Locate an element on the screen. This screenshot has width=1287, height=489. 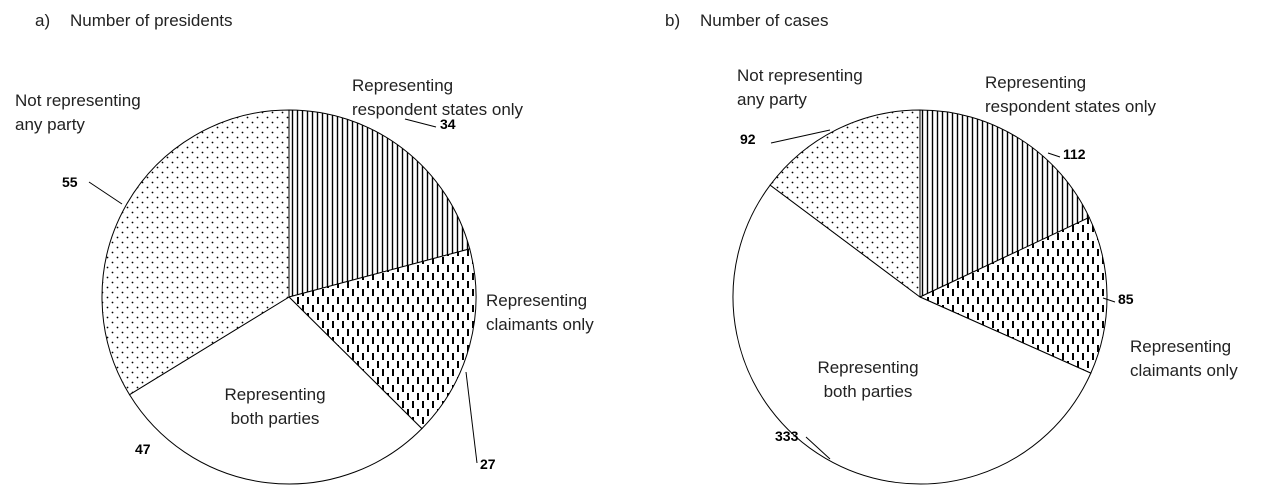
value-label: 27 is located at coordinates (488, 464).